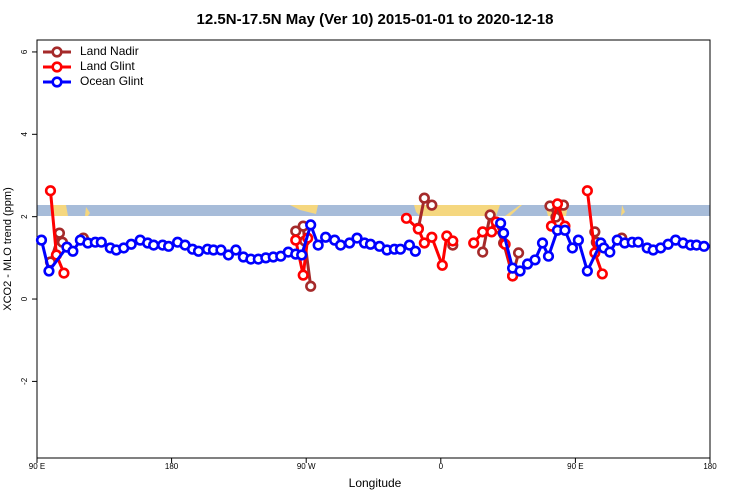 The height and width of the screenshot is (500, 750). I want to click on legend-label: Land Glint, so click(107, 66).